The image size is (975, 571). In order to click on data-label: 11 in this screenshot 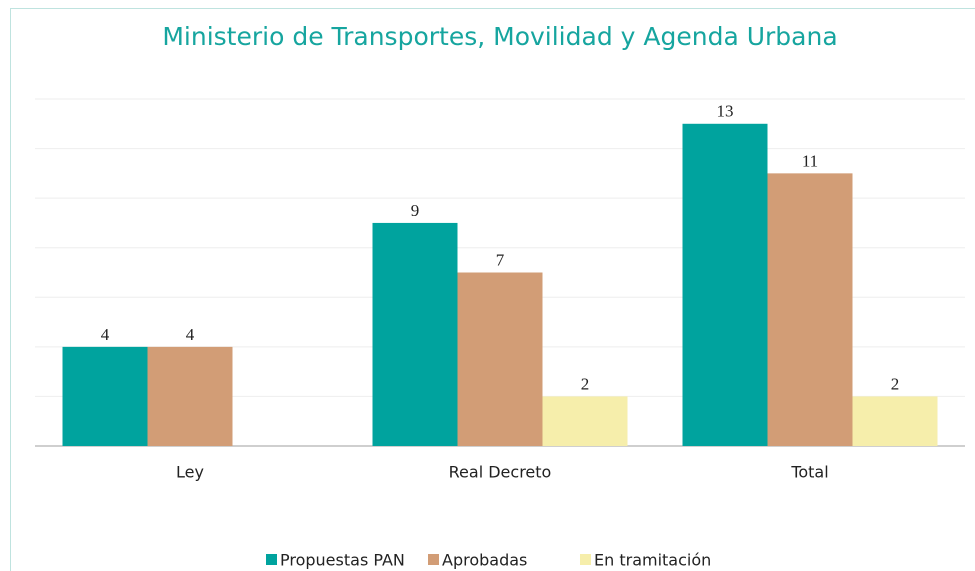, I will do `click(810, 160)`.